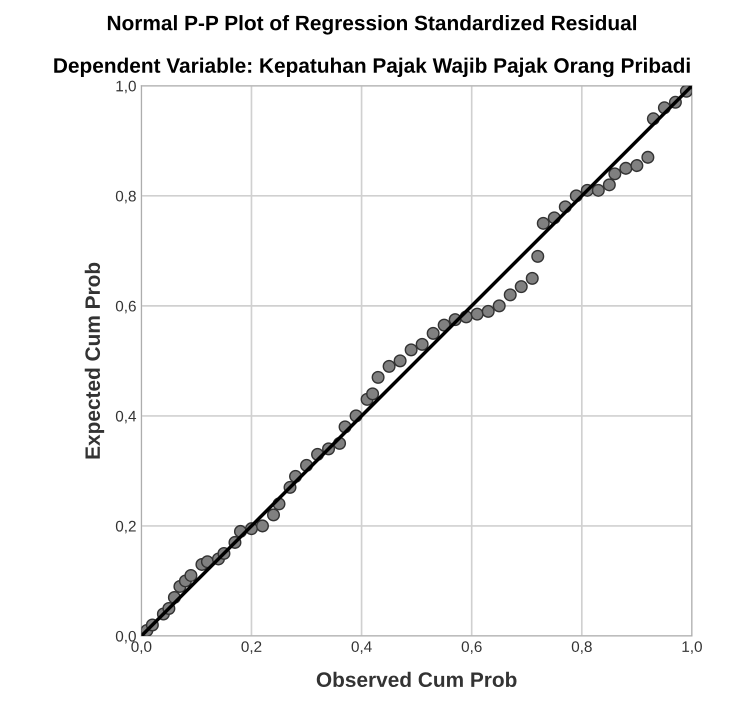  Describe the element at coordinates (126, 197) in the screenshot. I see `y-tick-label: 0,8` at that location.